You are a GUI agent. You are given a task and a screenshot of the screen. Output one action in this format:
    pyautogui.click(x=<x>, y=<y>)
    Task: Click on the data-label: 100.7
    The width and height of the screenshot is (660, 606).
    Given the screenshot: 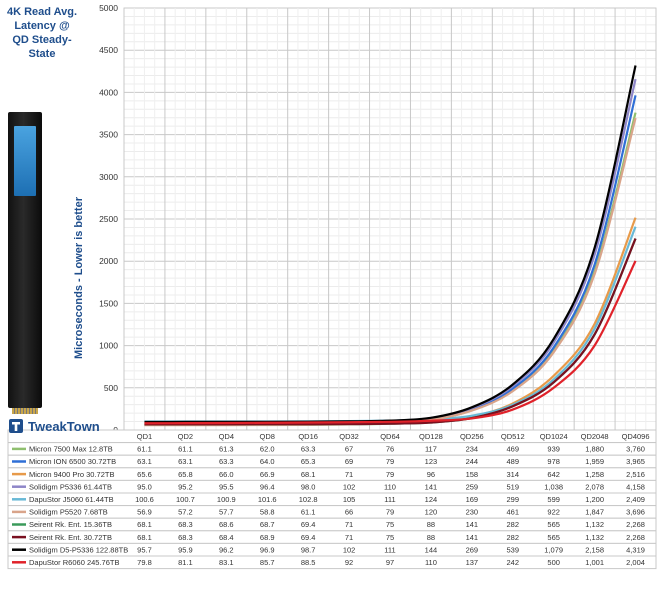 What is the action you would take?
    pyautogui.click(x=185, y=499)
    